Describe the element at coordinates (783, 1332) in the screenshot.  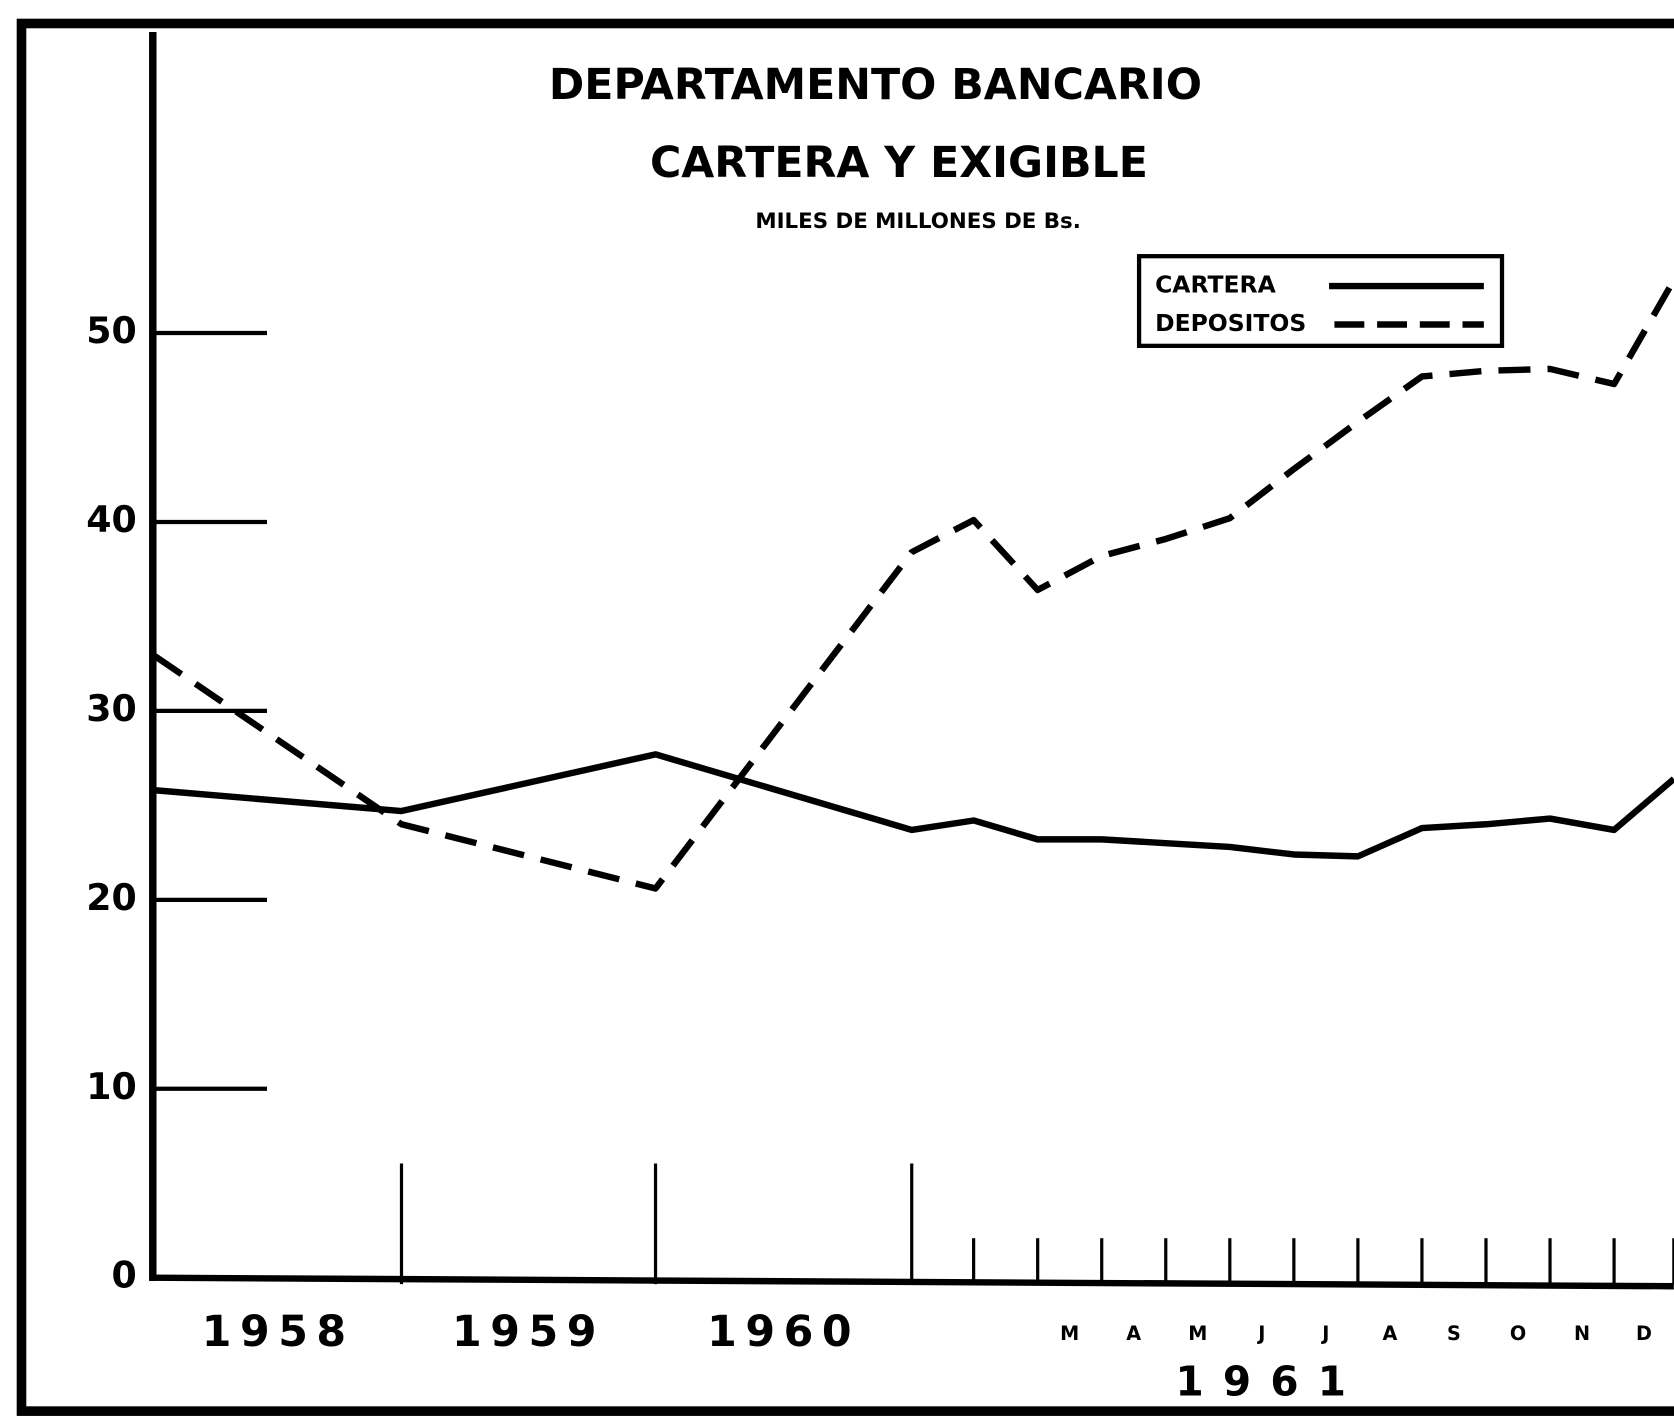
I see `x-tick-label: 1960` at that location.